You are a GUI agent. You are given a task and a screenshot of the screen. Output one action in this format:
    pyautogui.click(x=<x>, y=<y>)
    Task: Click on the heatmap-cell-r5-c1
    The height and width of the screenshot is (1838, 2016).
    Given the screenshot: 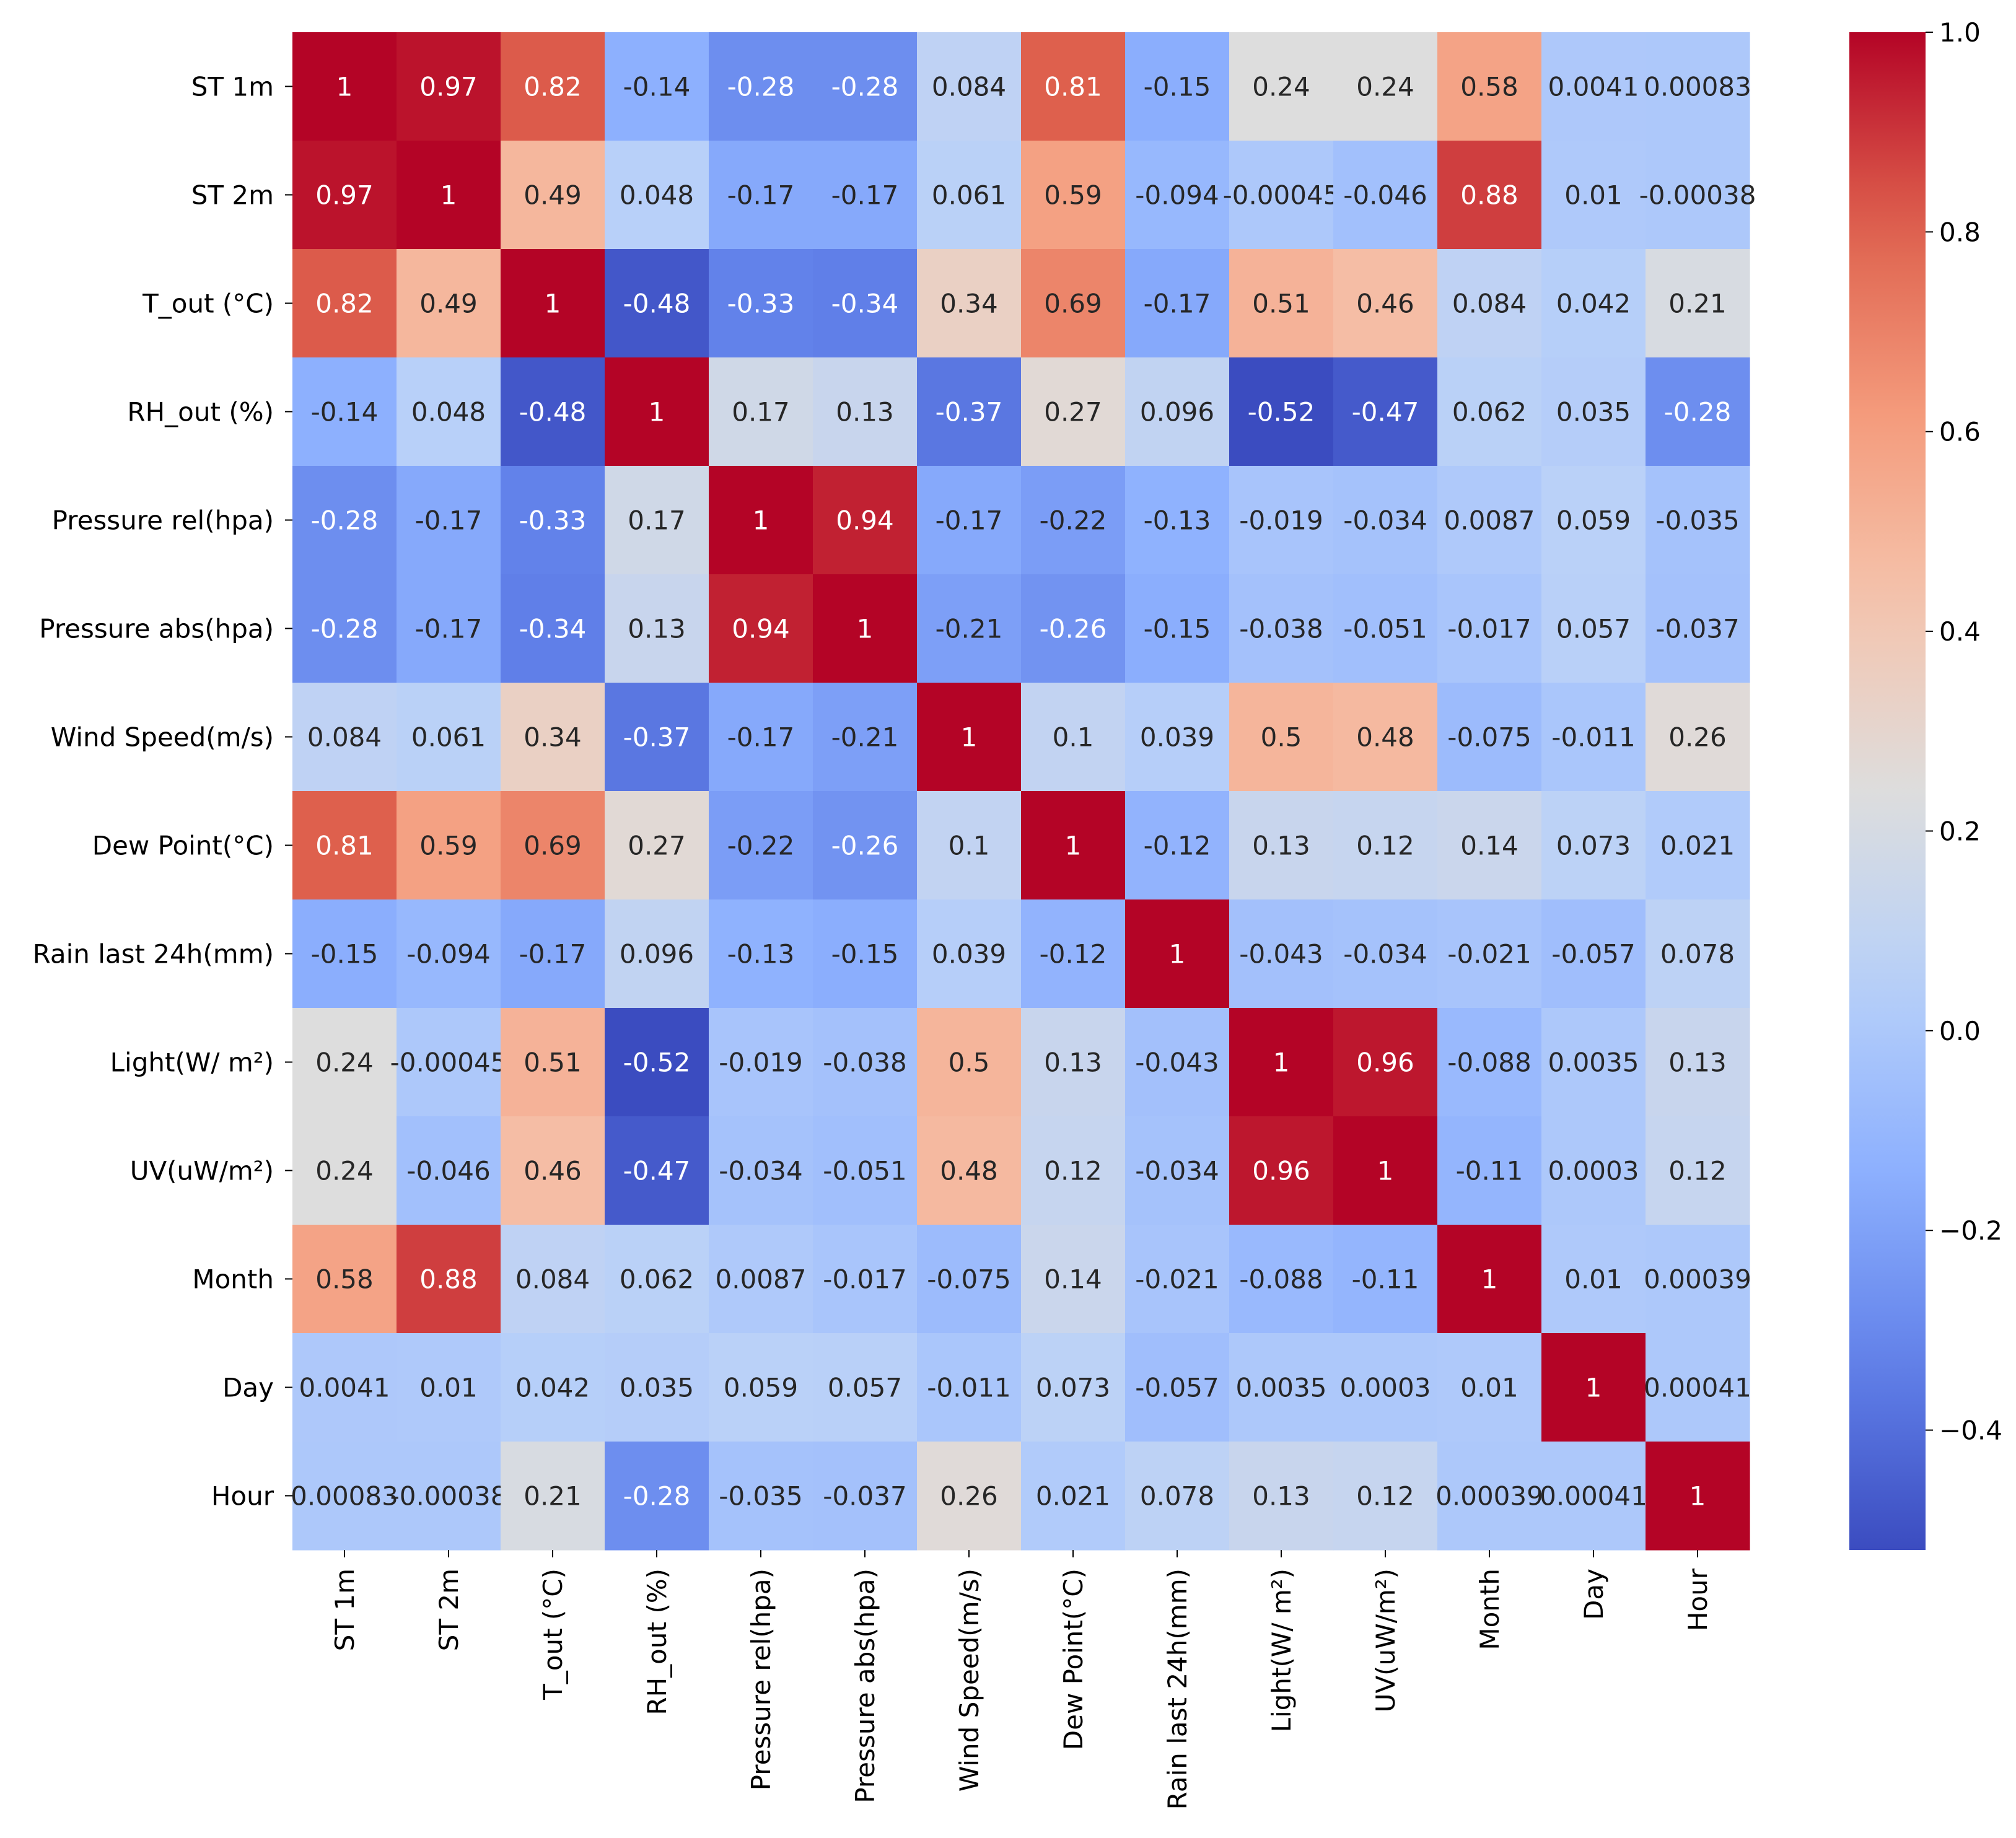 What is the action you would take?
    pyautogui.click(x=449, y=628)
    